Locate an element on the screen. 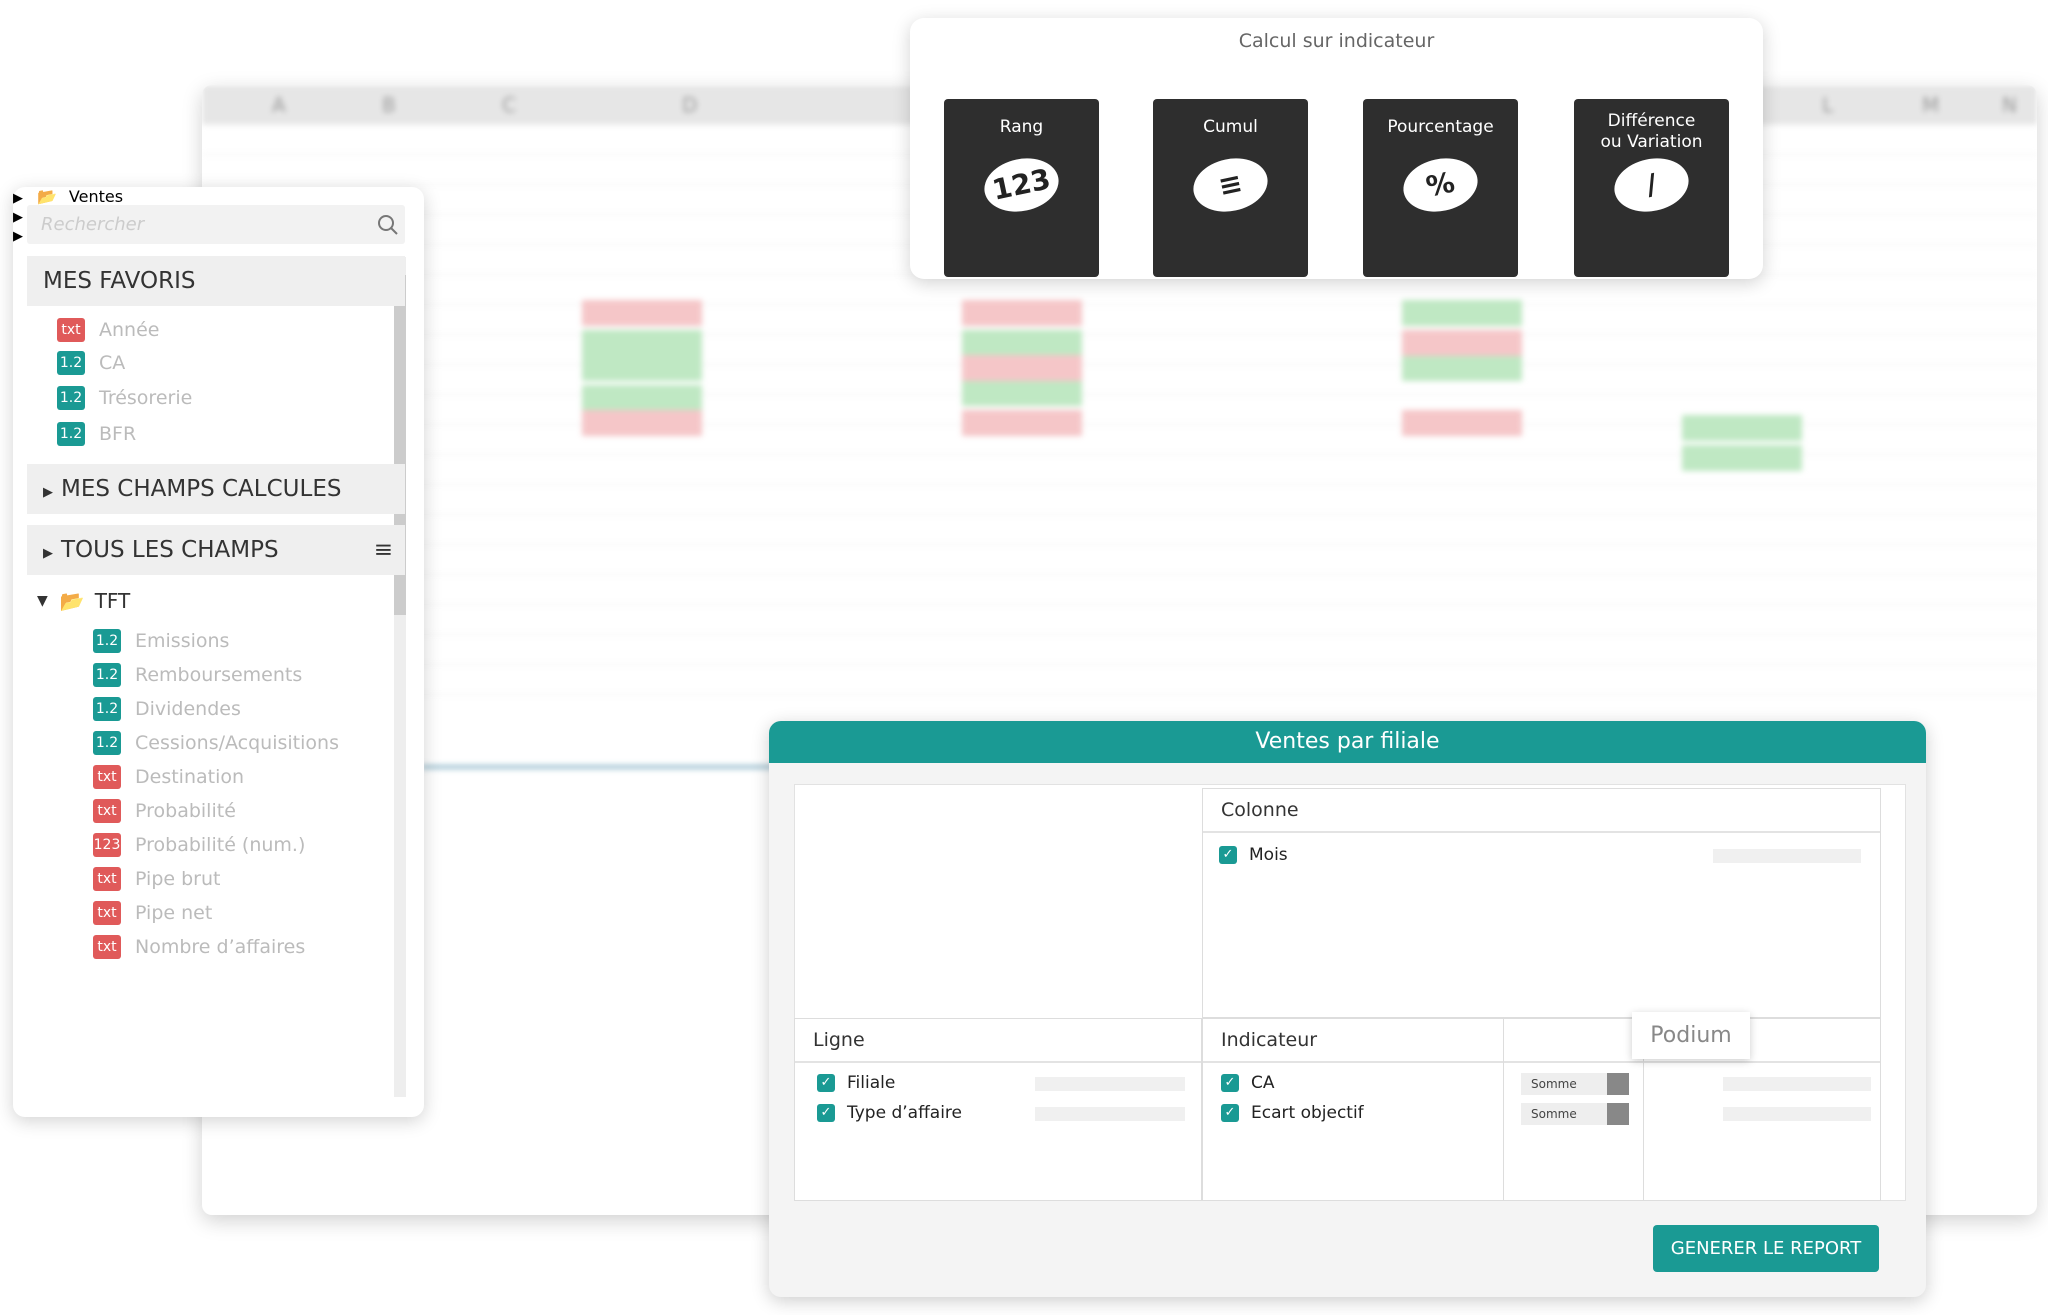 The height and width of the screenshot is (1315, 2048). folder-name: TFT is located at coordinates (112, 601).